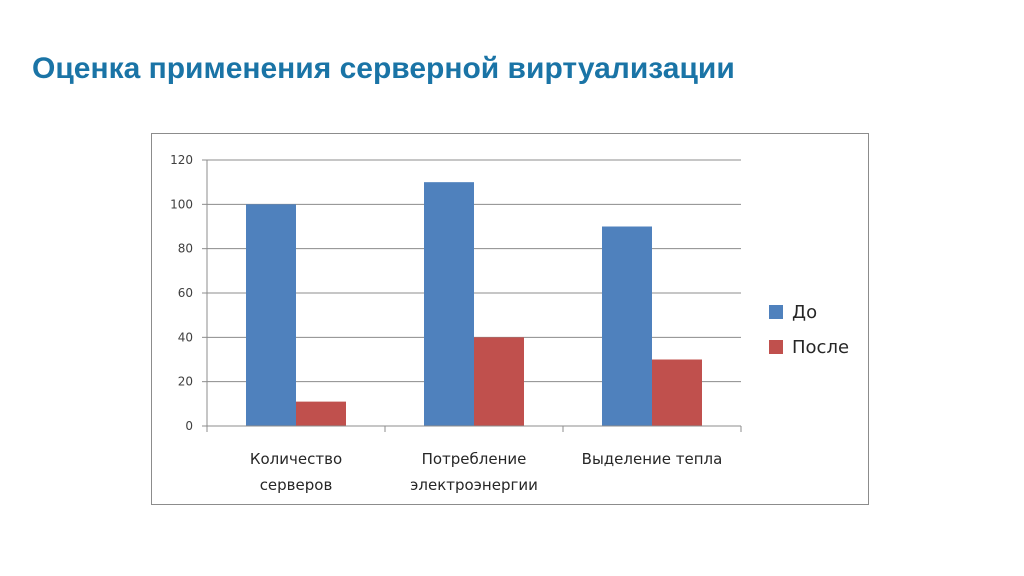  What do you see at coordinates (185, 293) in the screenshot?
I see `y-tick-label: 60` at bounding box center [185, 293].